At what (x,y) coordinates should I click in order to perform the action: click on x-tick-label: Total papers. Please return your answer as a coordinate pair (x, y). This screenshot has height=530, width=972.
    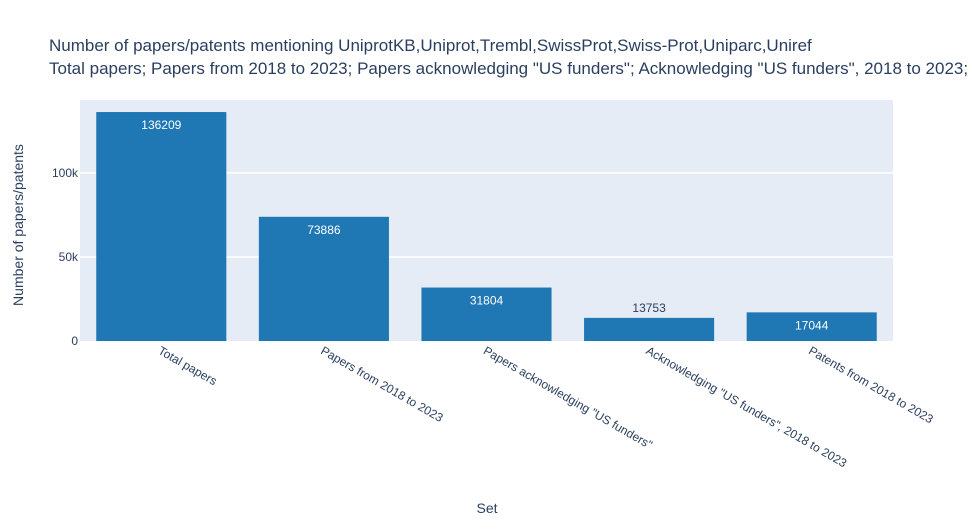
    Looking at the image, I should click on (188, 365).